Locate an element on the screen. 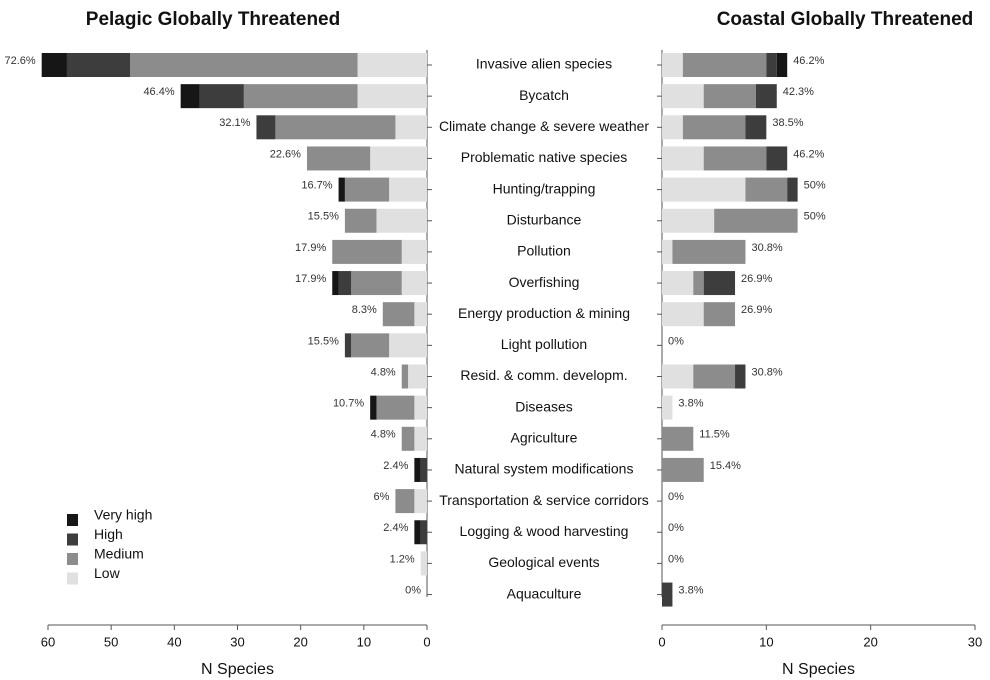  legend-label: Low is located at coordinates (107, 573).